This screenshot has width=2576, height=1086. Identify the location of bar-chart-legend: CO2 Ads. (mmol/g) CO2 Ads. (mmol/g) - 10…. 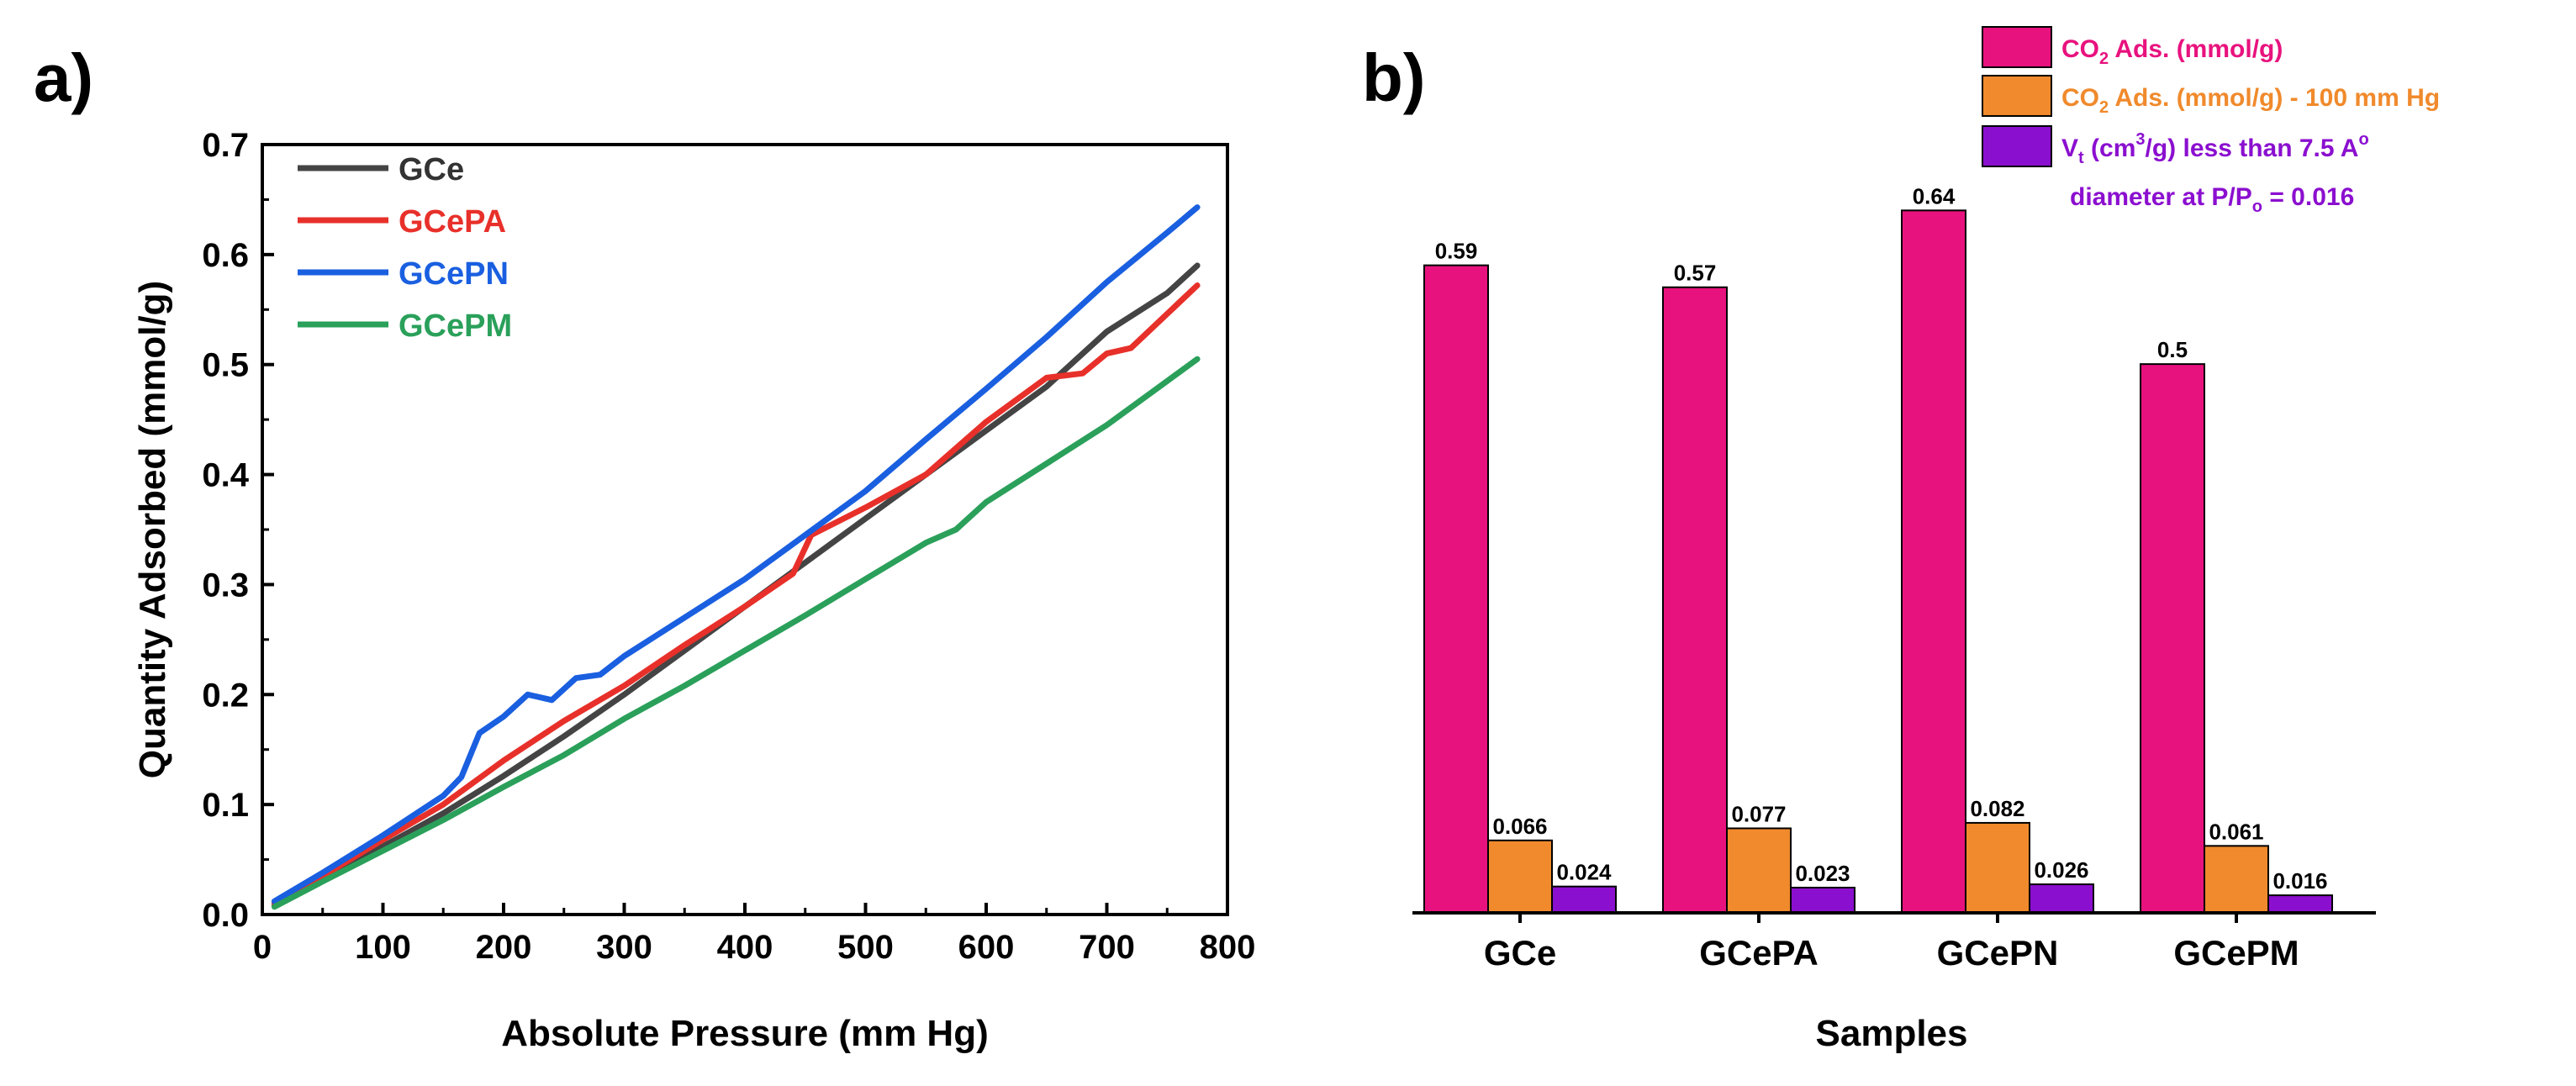
(2211, 121).